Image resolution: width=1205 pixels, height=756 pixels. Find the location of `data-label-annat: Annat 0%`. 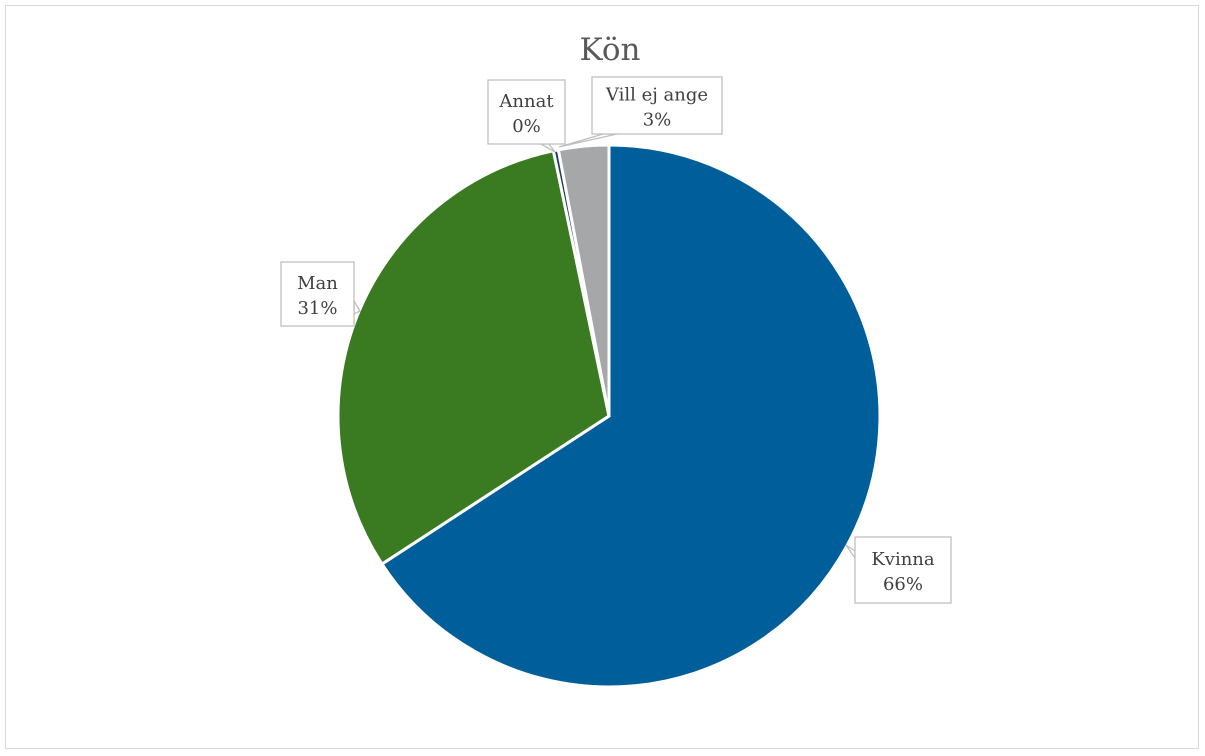

data-label-annat: Annat 0% is located at coordinates (526, 116).